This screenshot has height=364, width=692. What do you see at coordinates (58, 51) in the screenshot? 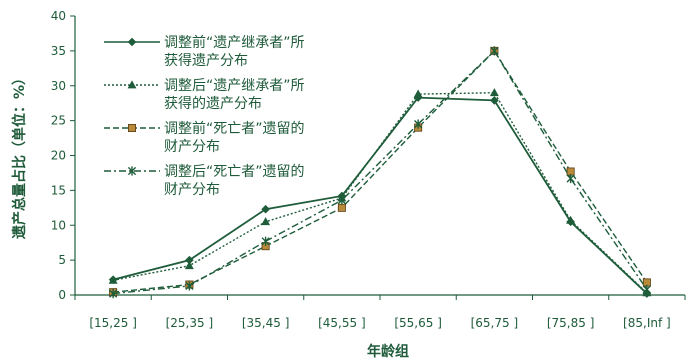
I see `y-tick-label: 35` at bounding box center [58, 51].